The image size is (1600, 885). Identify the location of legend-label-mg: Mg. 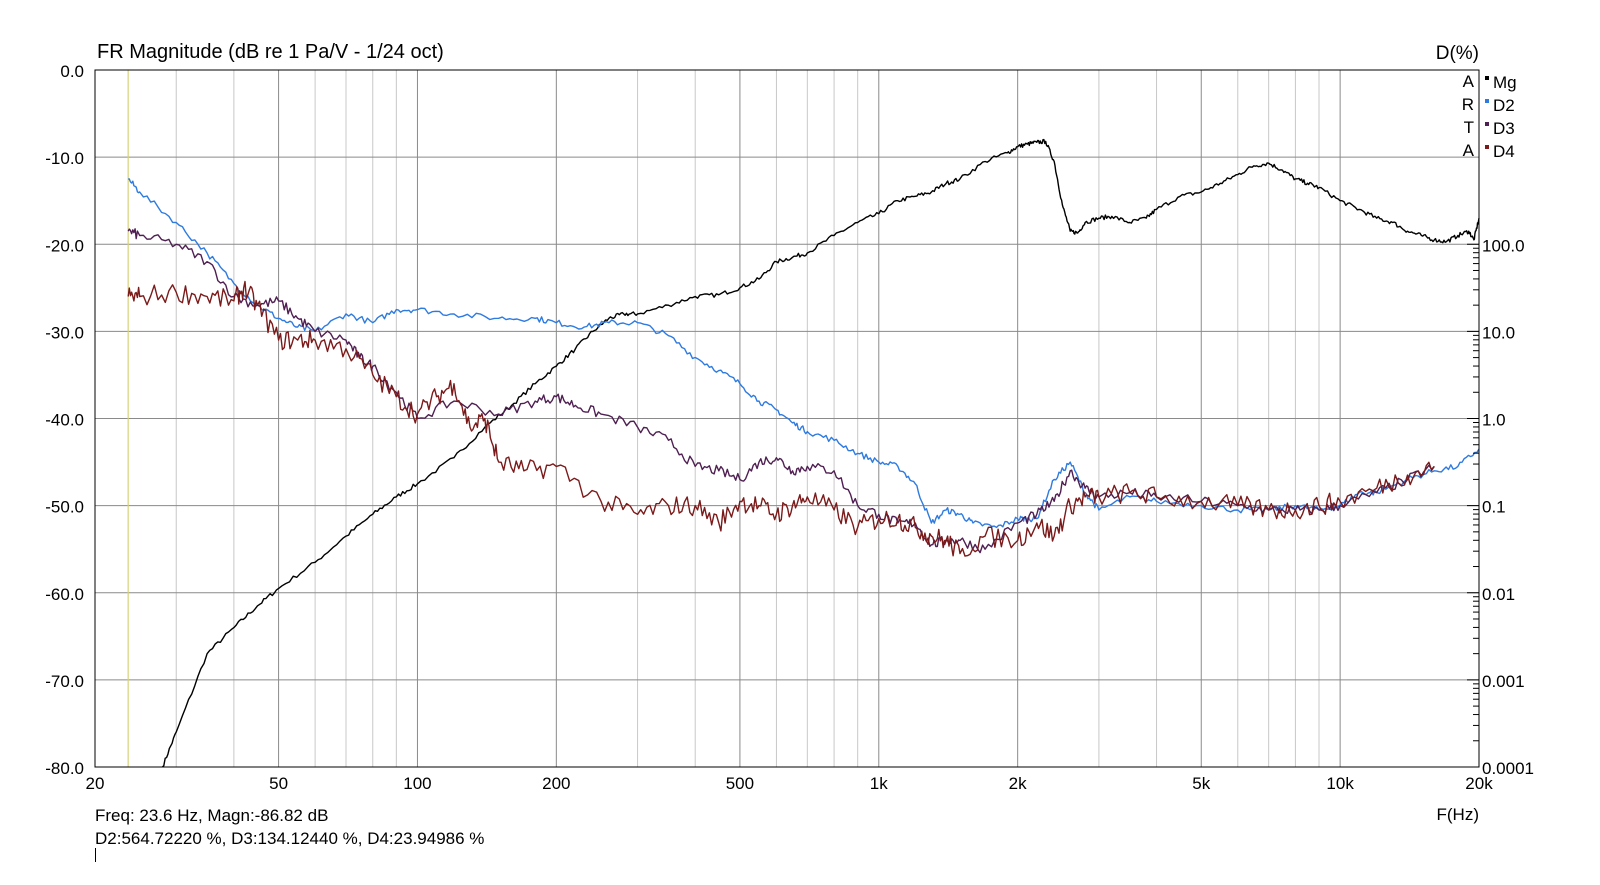
(1505, 82).